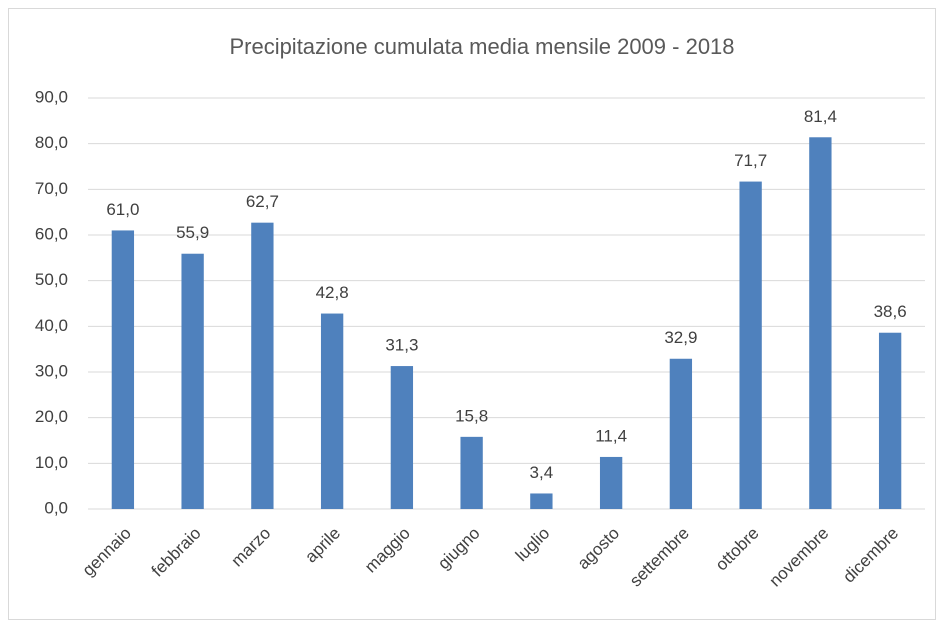 This screenshot has height=627, width=942. Describe the element at coordinates (401, 345) in the screenshot. I see `data-label: 31,3` at that location.